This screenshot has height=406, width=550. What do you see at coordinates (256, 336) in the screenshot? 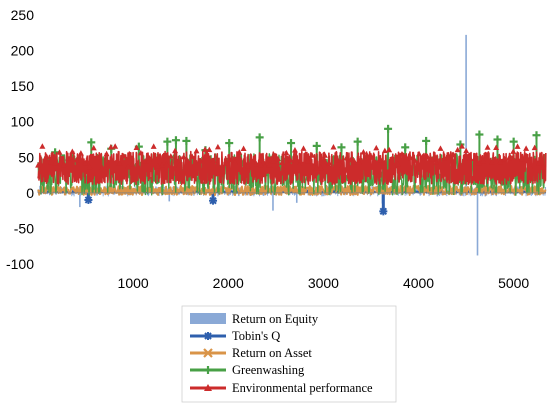
I see `legend-label: Tobin's Q` at bounding box center [256, 336].